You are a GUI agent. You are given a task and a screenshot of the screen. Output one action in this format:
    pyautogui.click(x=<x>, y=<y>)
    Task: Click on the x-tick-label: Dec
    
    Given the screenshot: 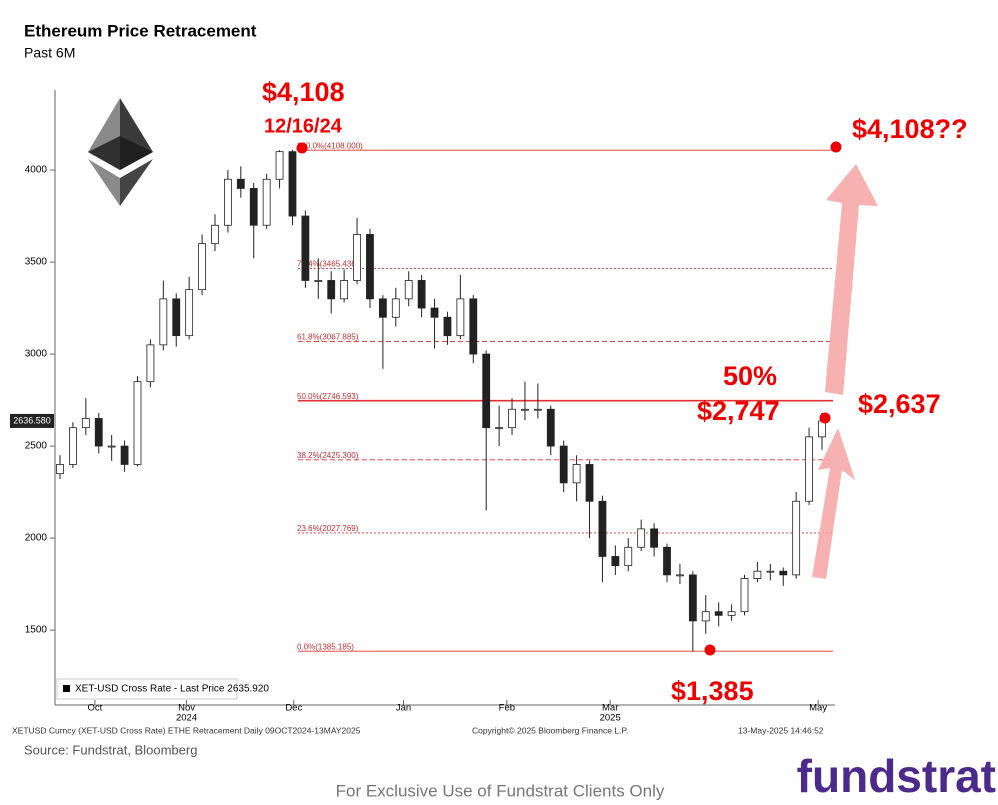 What is the action you would take?
    pyautogui.click(x=293, y=708)
    